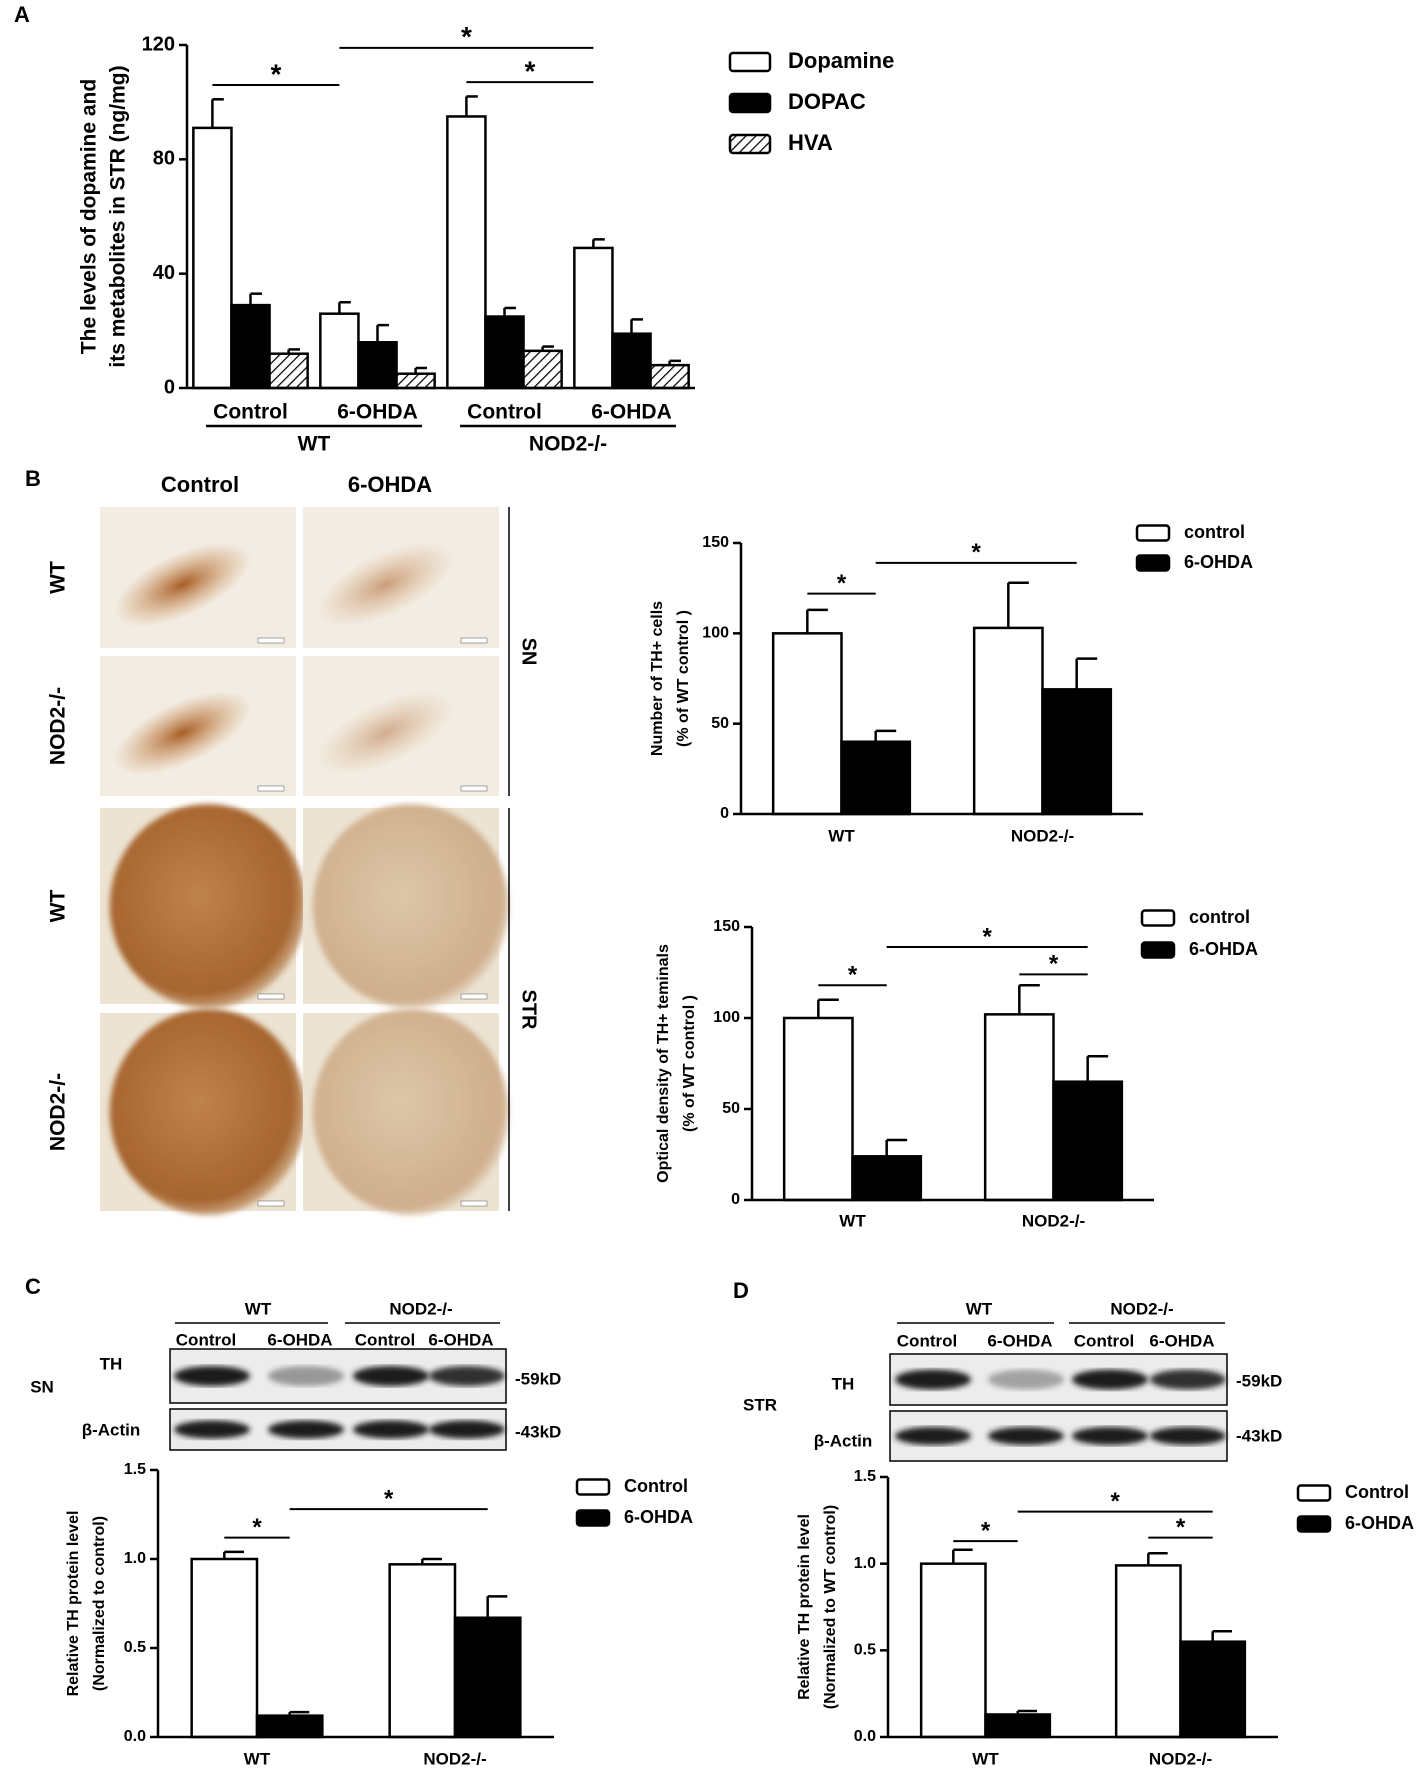 The width and height of the screenshot is (1418, 1780). What do you see at coordinates (1141, 1308) in the screenshot?
I see `blot-group-label: NOD2-/-` at bounding box center [1141, 1308].